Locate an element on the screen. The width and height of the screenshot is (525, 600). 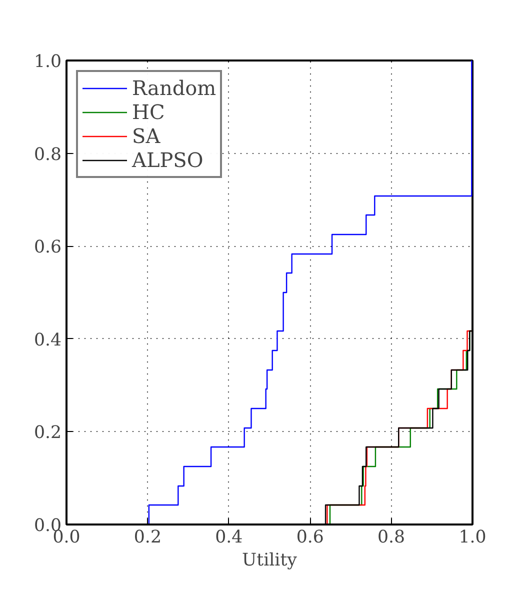
x-tick-label: 0.4 is located at coordinates (229, 538).